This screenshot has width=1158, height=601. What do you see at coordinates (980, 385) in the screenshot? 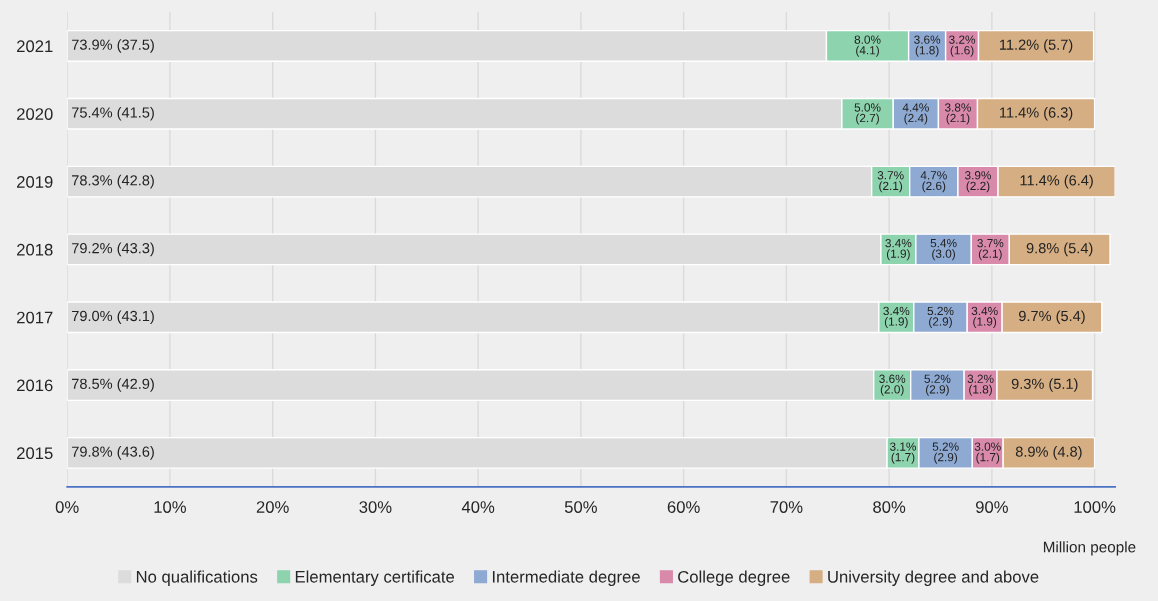
I see `data-label: 3.2% (1.8)` at bounding box center [980, 385].